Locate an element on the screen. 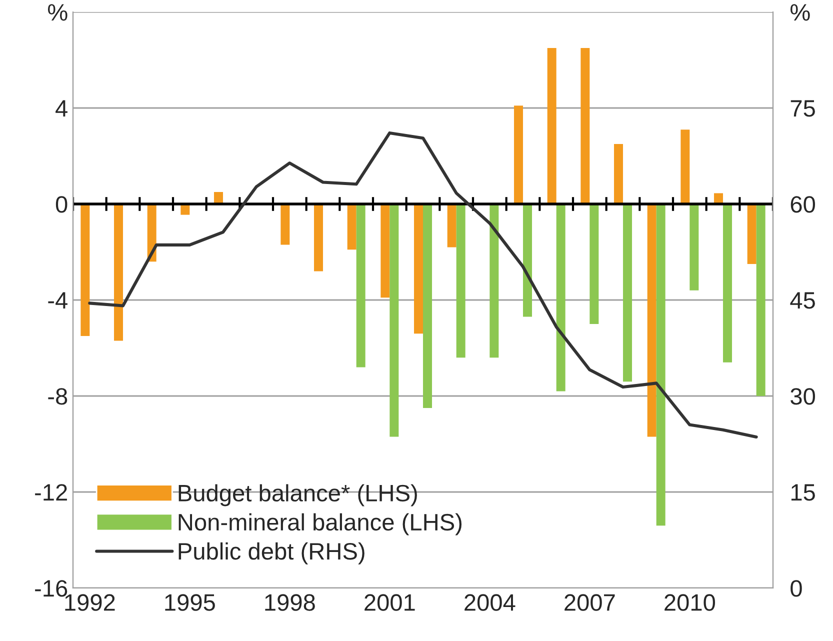 The image size is (833, 641). y2-tick-label: 15 is located at coordinates (803, 492).